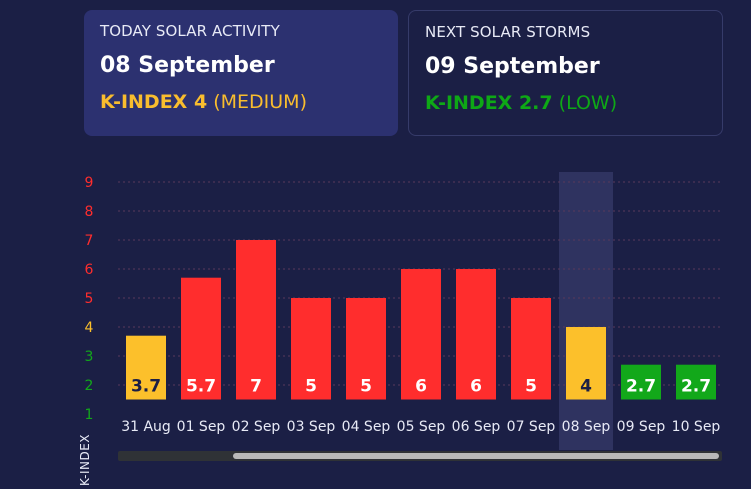 The width and height of the screenshot is (751, 489). I want to click on next-card-date: 09 September, so click(512, 66).